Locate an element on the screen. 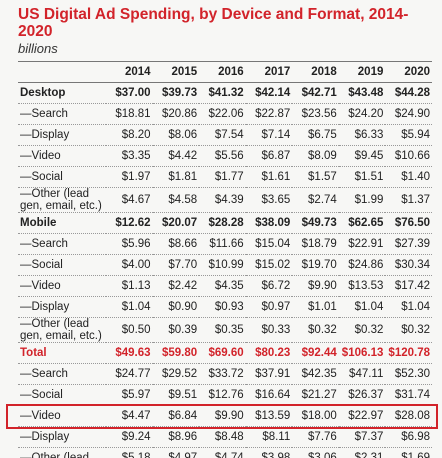  cell: $11.66 is located at coordinates (222, 244).